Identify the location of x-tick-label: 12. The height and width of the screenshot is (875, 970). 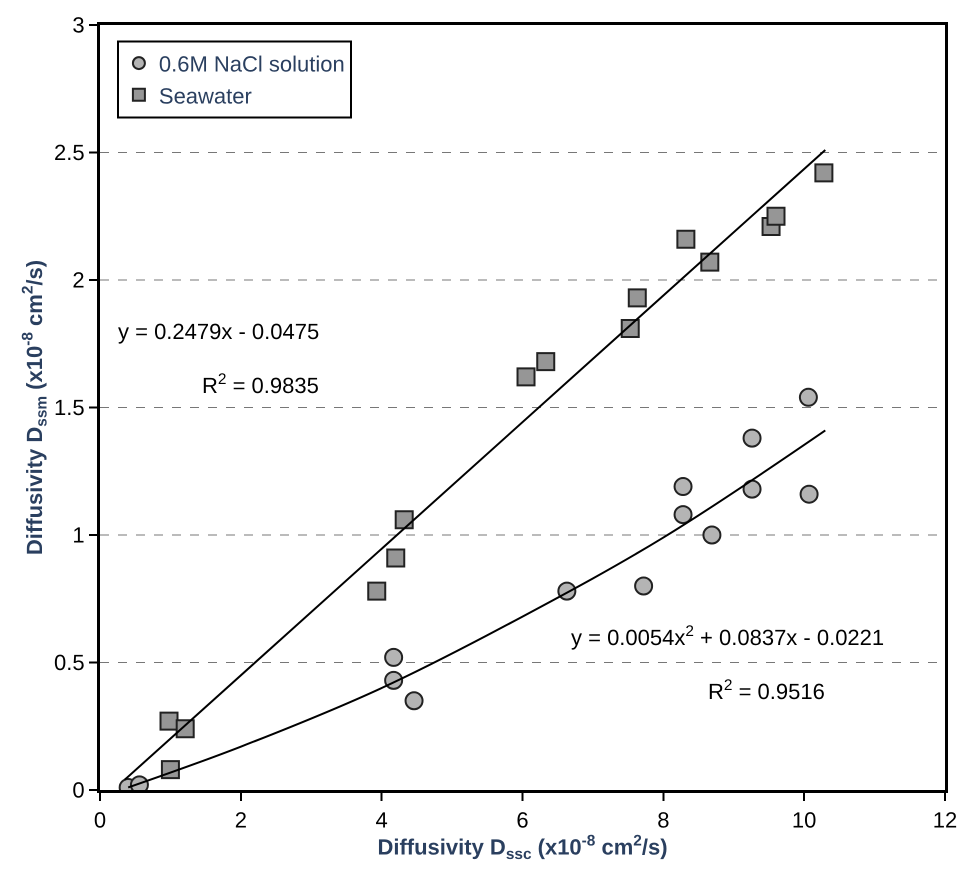
(945, 819).